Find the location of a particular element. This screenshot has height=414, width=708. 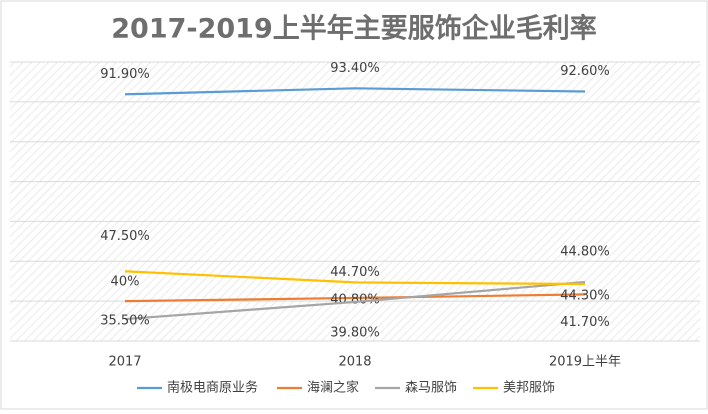

data-label: 44.80% is located at coordinates (585, 252).